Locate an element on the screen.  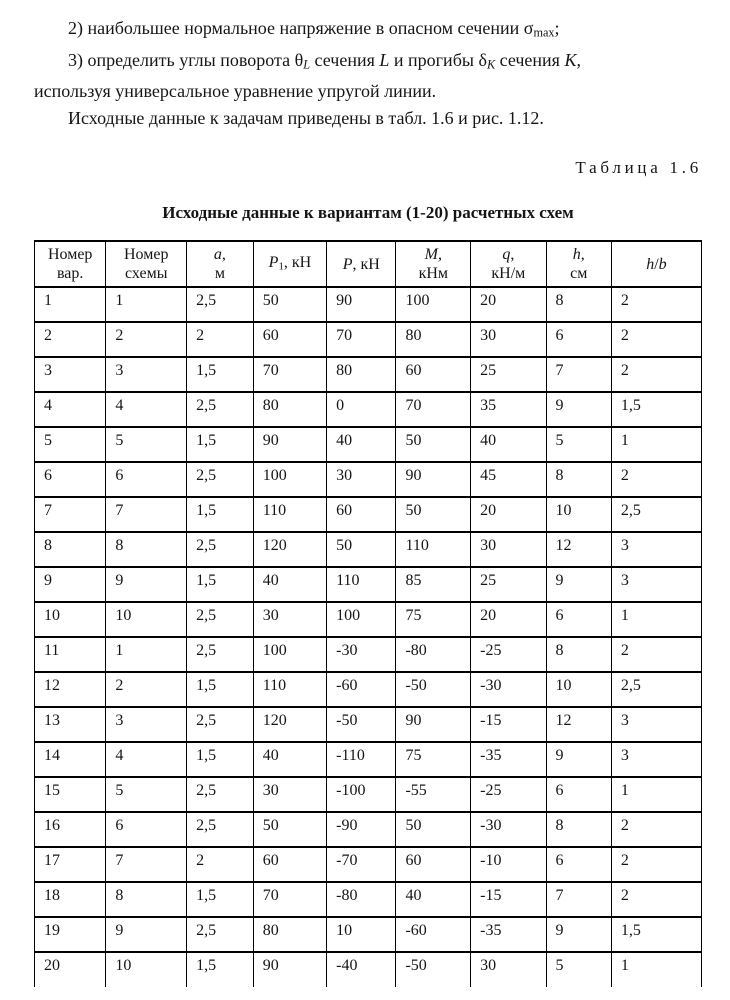
text-segment: h is located at coordinates (576, 255).